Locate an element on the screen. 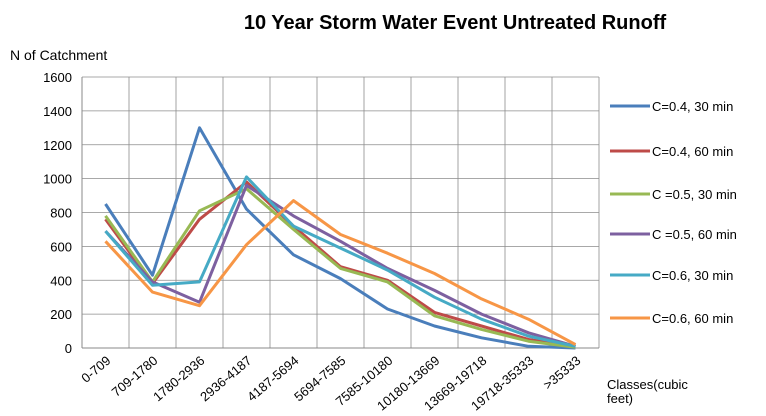  x-tick-label: >35333 is located at coordinates (561, 373).